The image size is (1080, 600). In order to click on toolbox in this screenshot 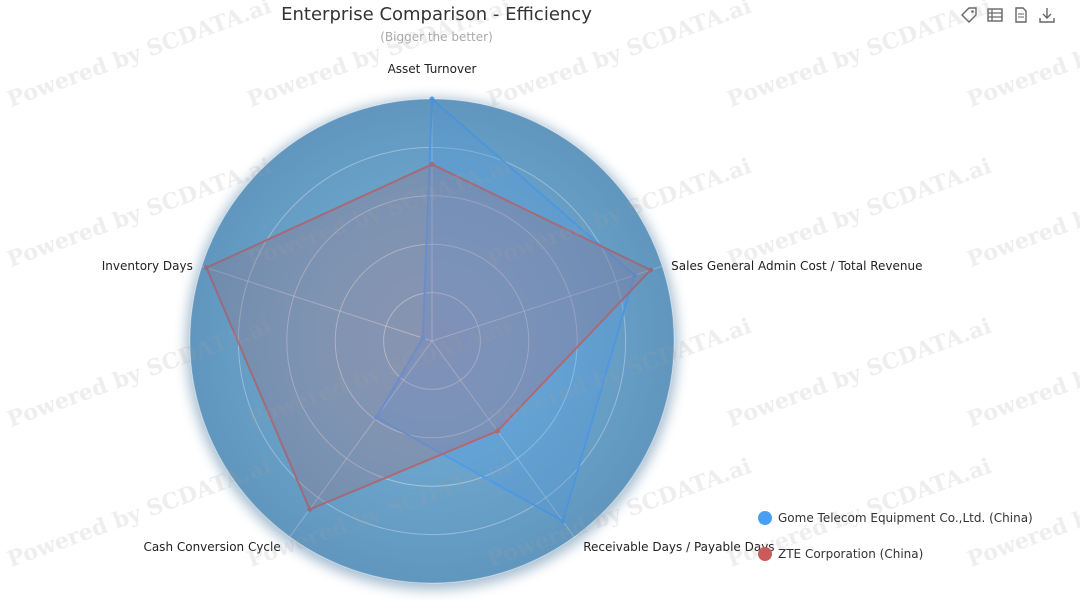, I will do `click(1008, 15)`.